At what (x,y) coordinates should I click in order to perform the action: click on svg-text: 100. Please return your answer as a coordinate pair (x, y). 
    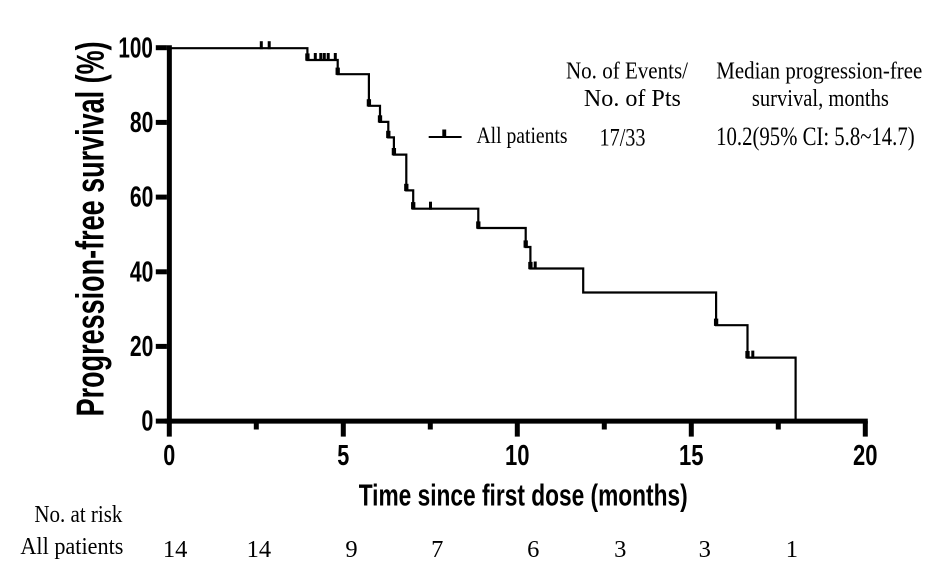
    Looking at the image, I should click on (135, 48).